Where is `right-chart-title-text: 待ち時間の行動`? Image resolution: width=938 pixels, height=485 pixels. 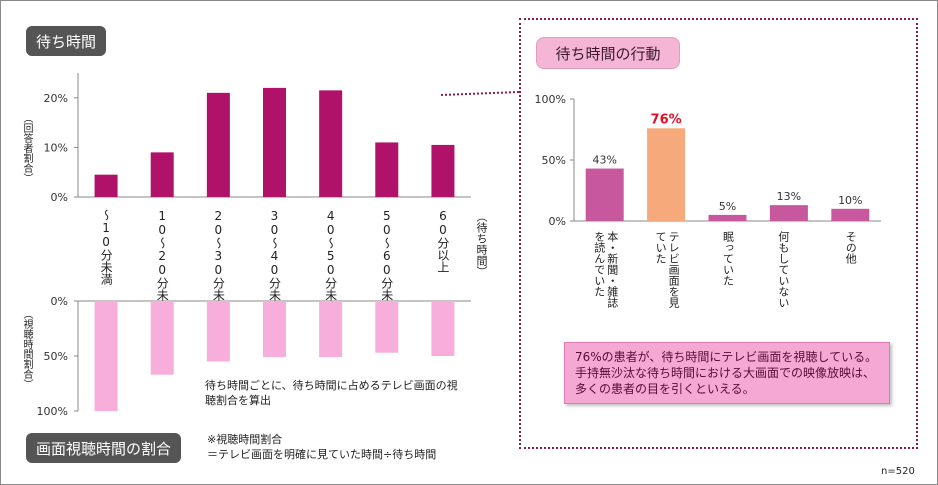
right-chart-title-text: 待ち時間の行動 is located at coordinates (608, 53).